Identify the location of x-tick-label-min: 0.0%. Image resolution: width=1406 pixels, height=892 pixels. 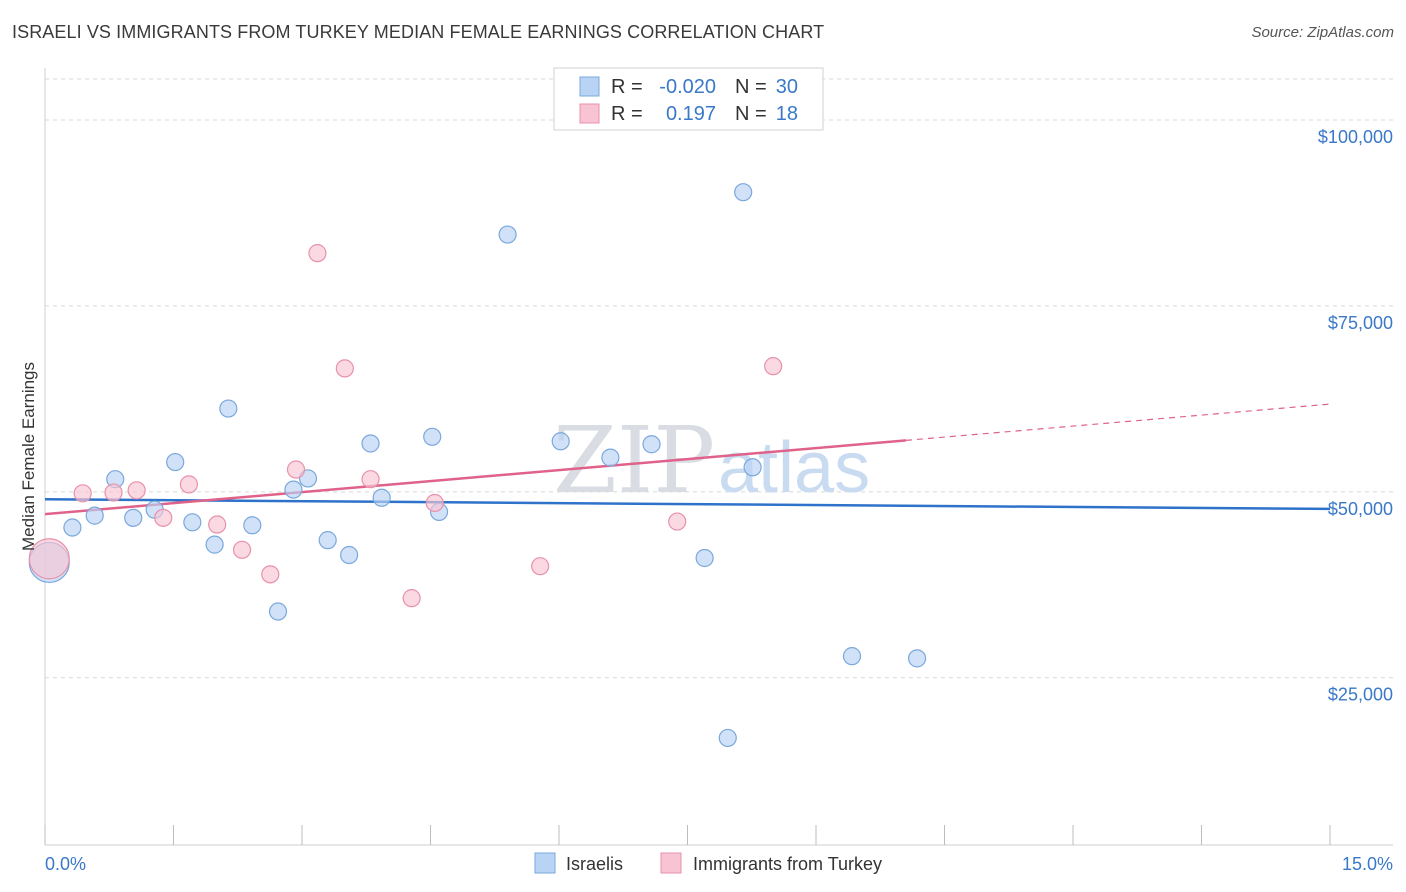
(65, 864).